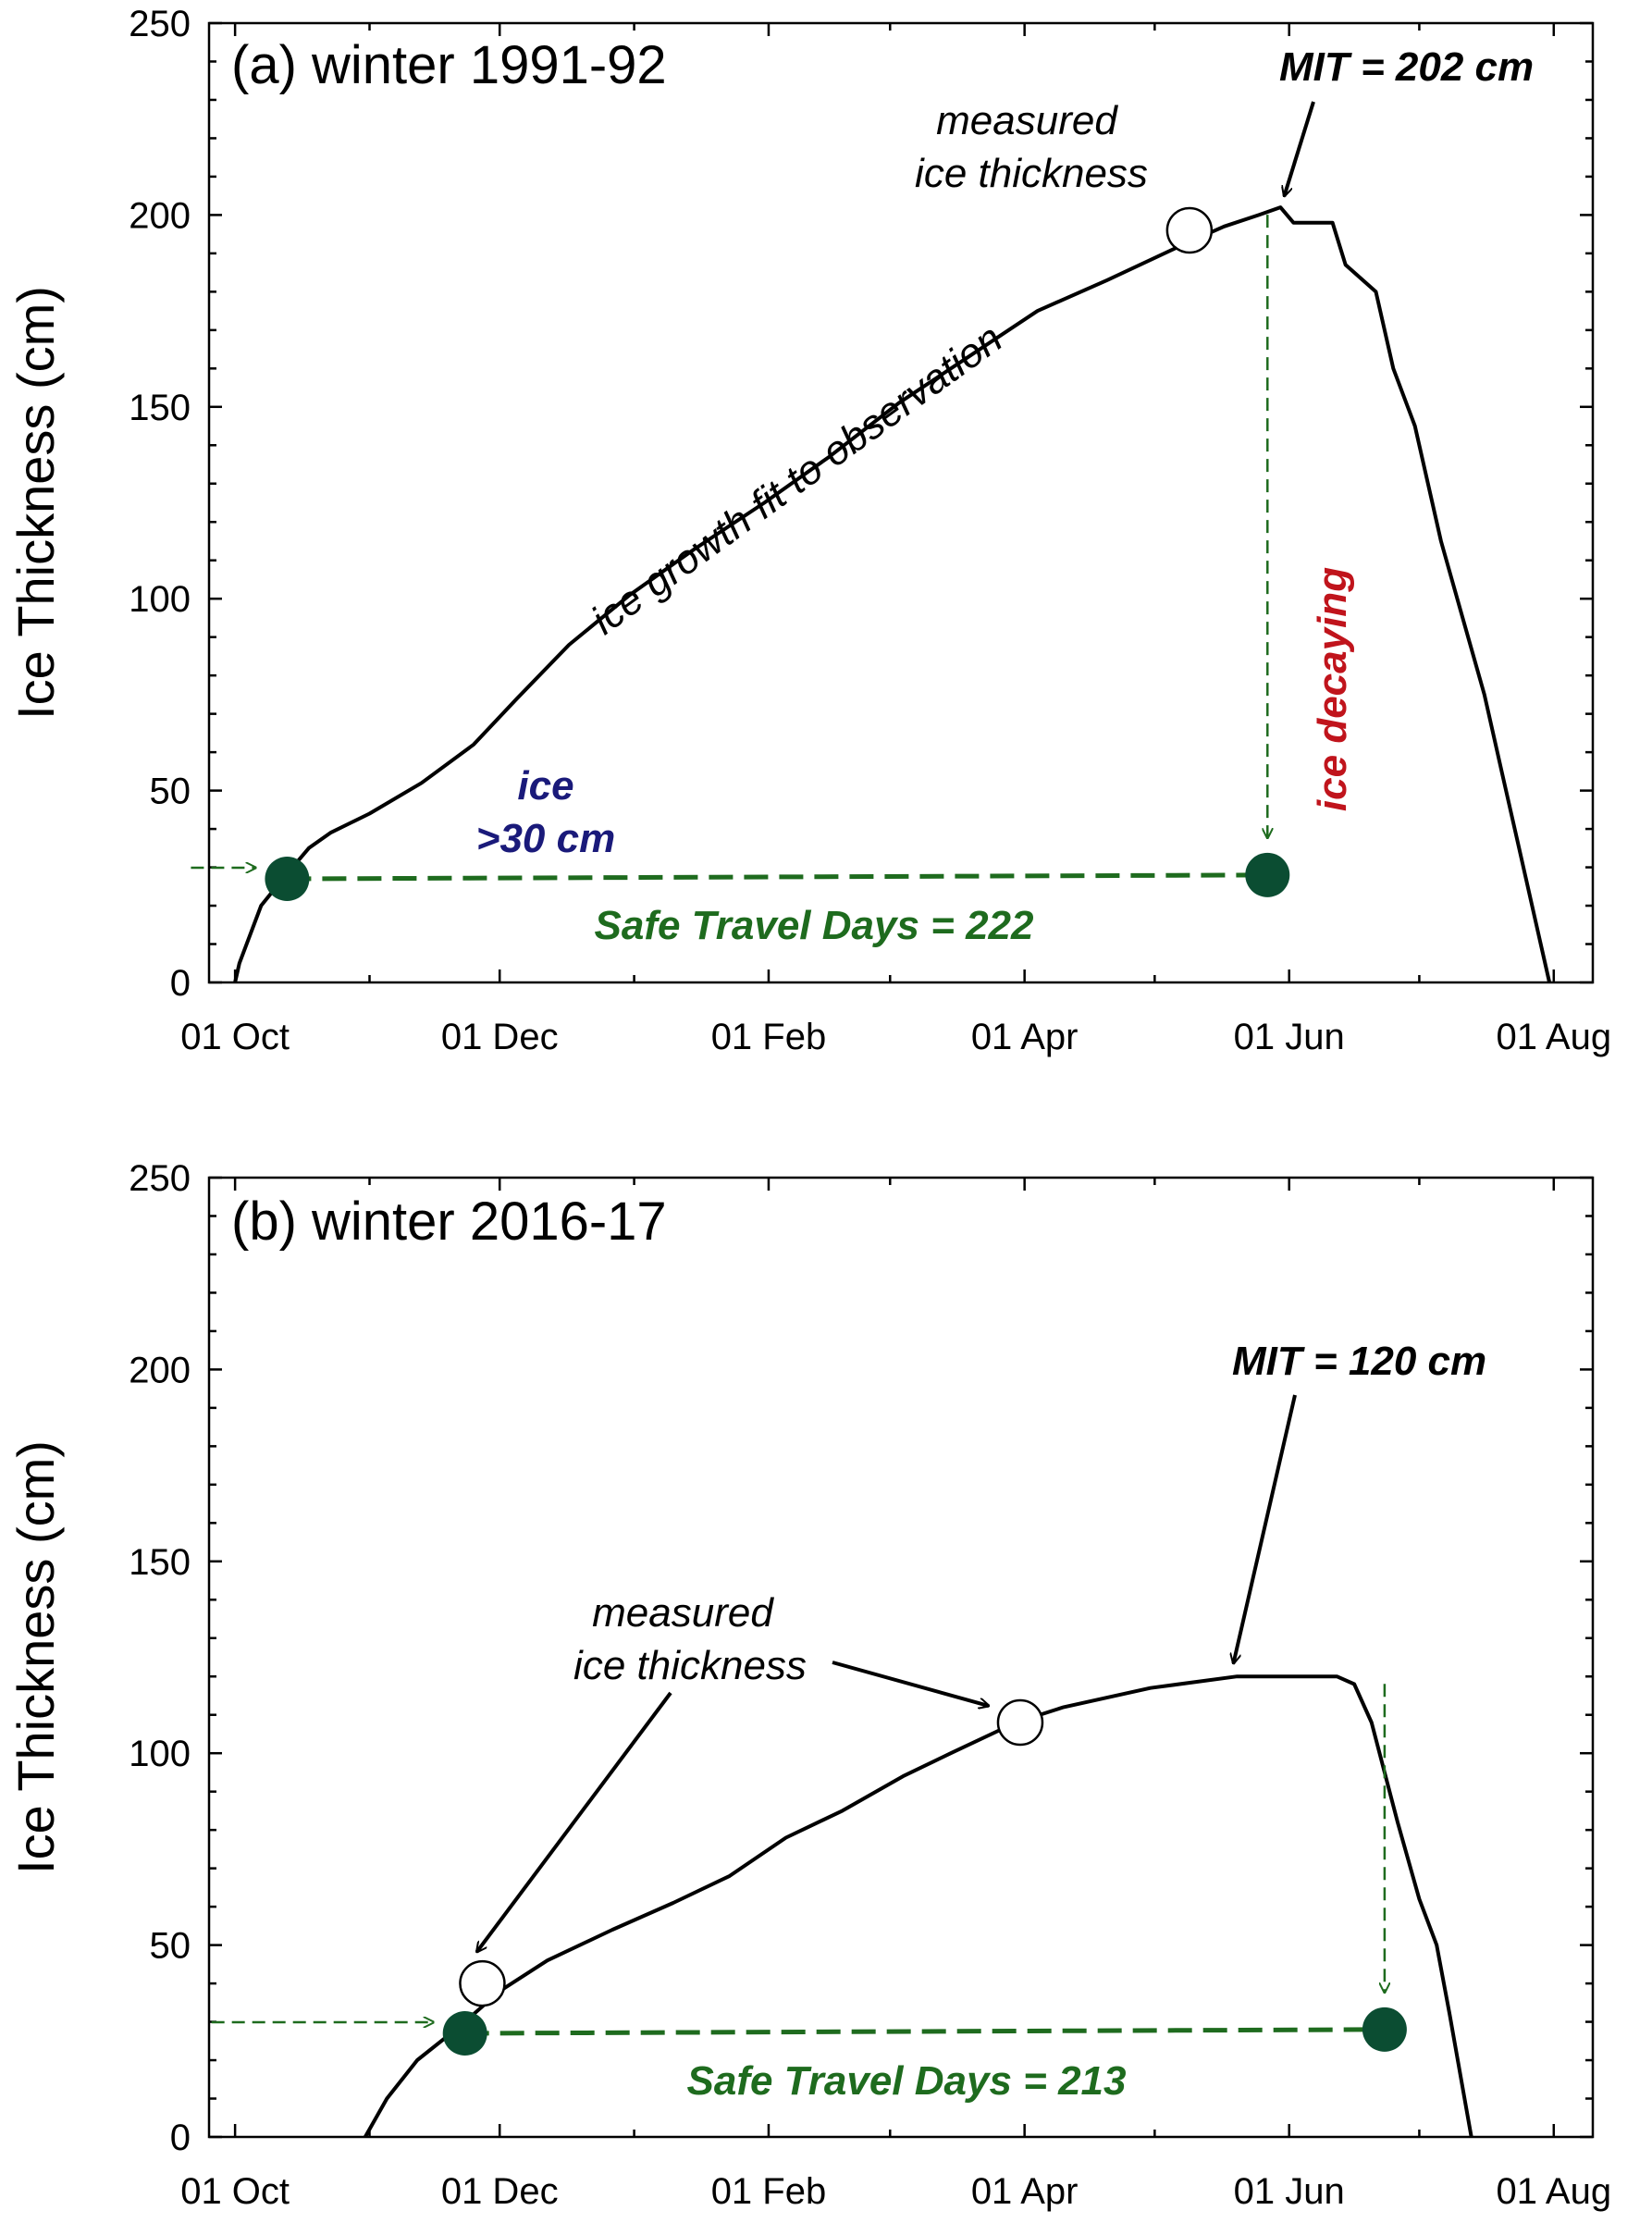 The image size is (1652, 2235). What do you see at coordinates (35, 1657) in the screenshot?
I see `y-axis-label-b: Ice Thickness (cm)` at bounding box center [35, 1657].